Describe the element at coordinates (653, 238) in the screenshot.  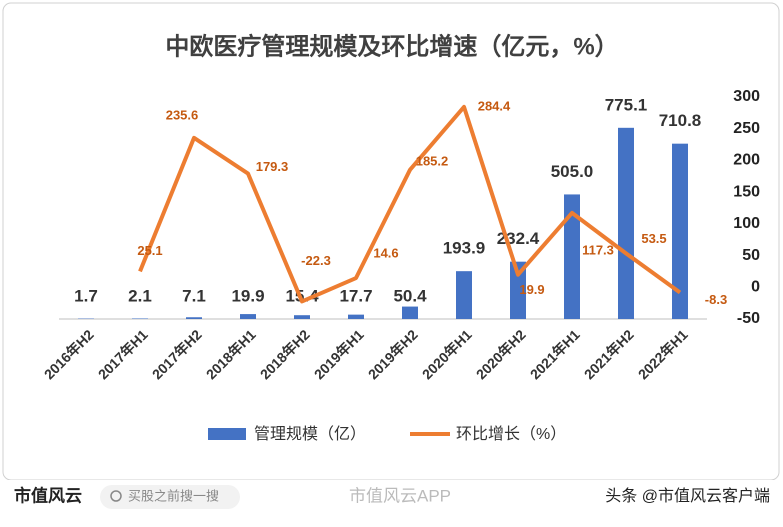
I see `line-value-label: 53.5` at that location.